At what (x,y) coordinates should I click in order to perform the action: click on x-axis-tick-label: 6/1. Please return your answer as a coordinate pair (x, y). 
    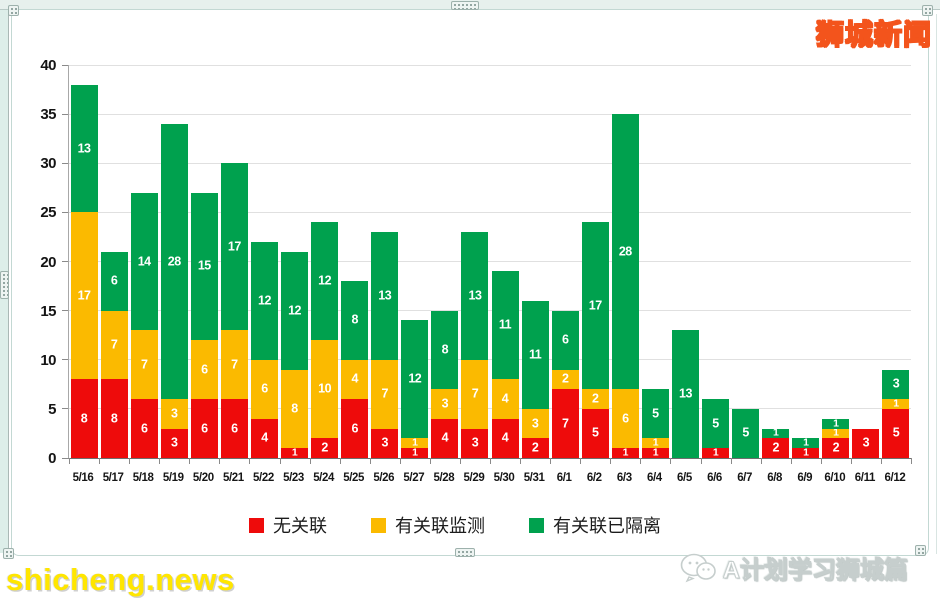
    Looking at the image, I should click on (564, 478).